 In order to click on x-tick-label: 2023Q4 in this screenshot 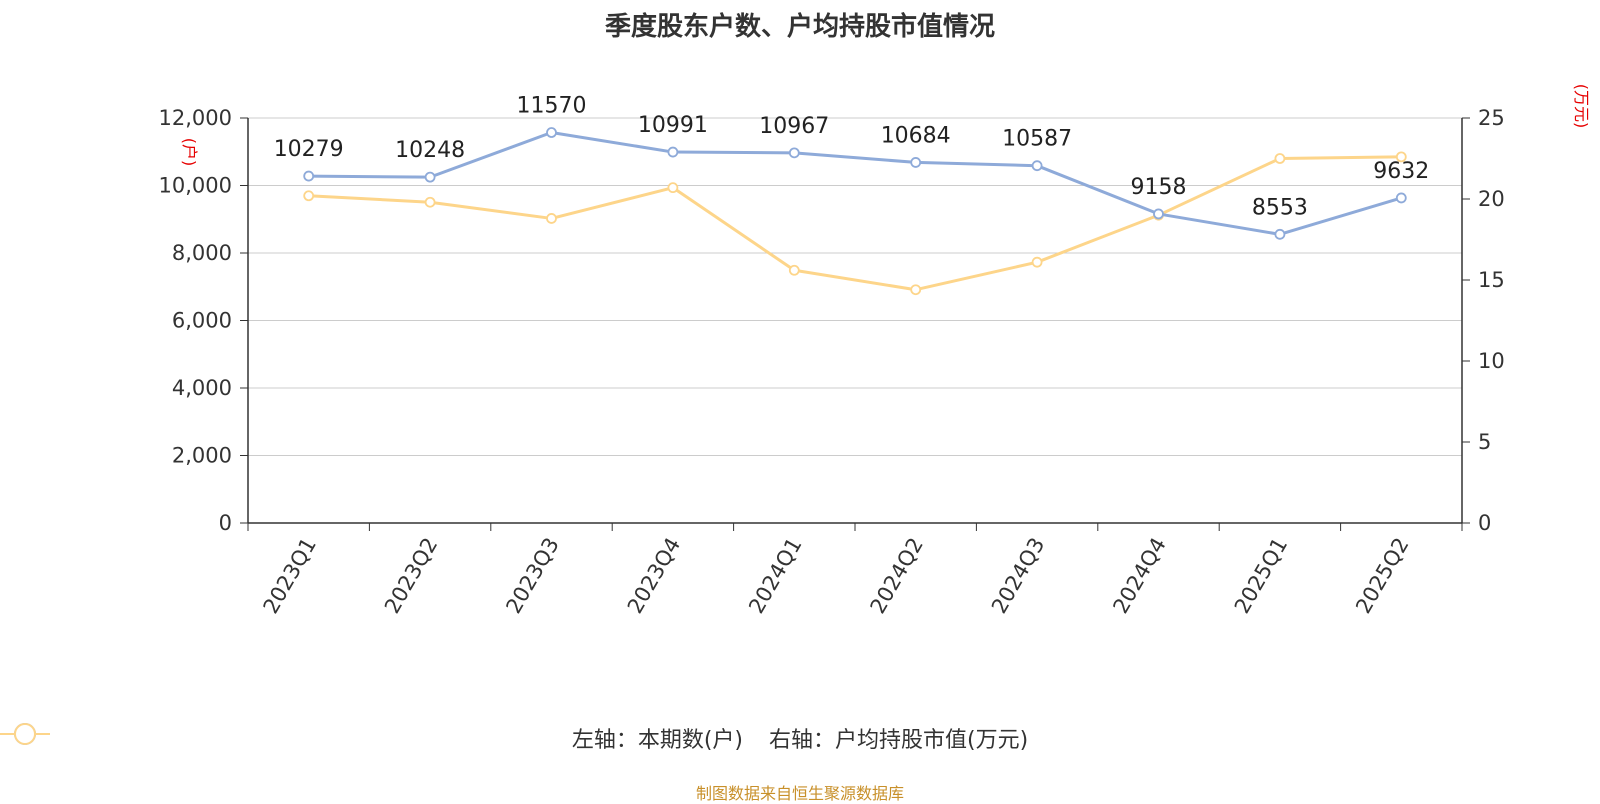, I will do `click(654, 576)`.